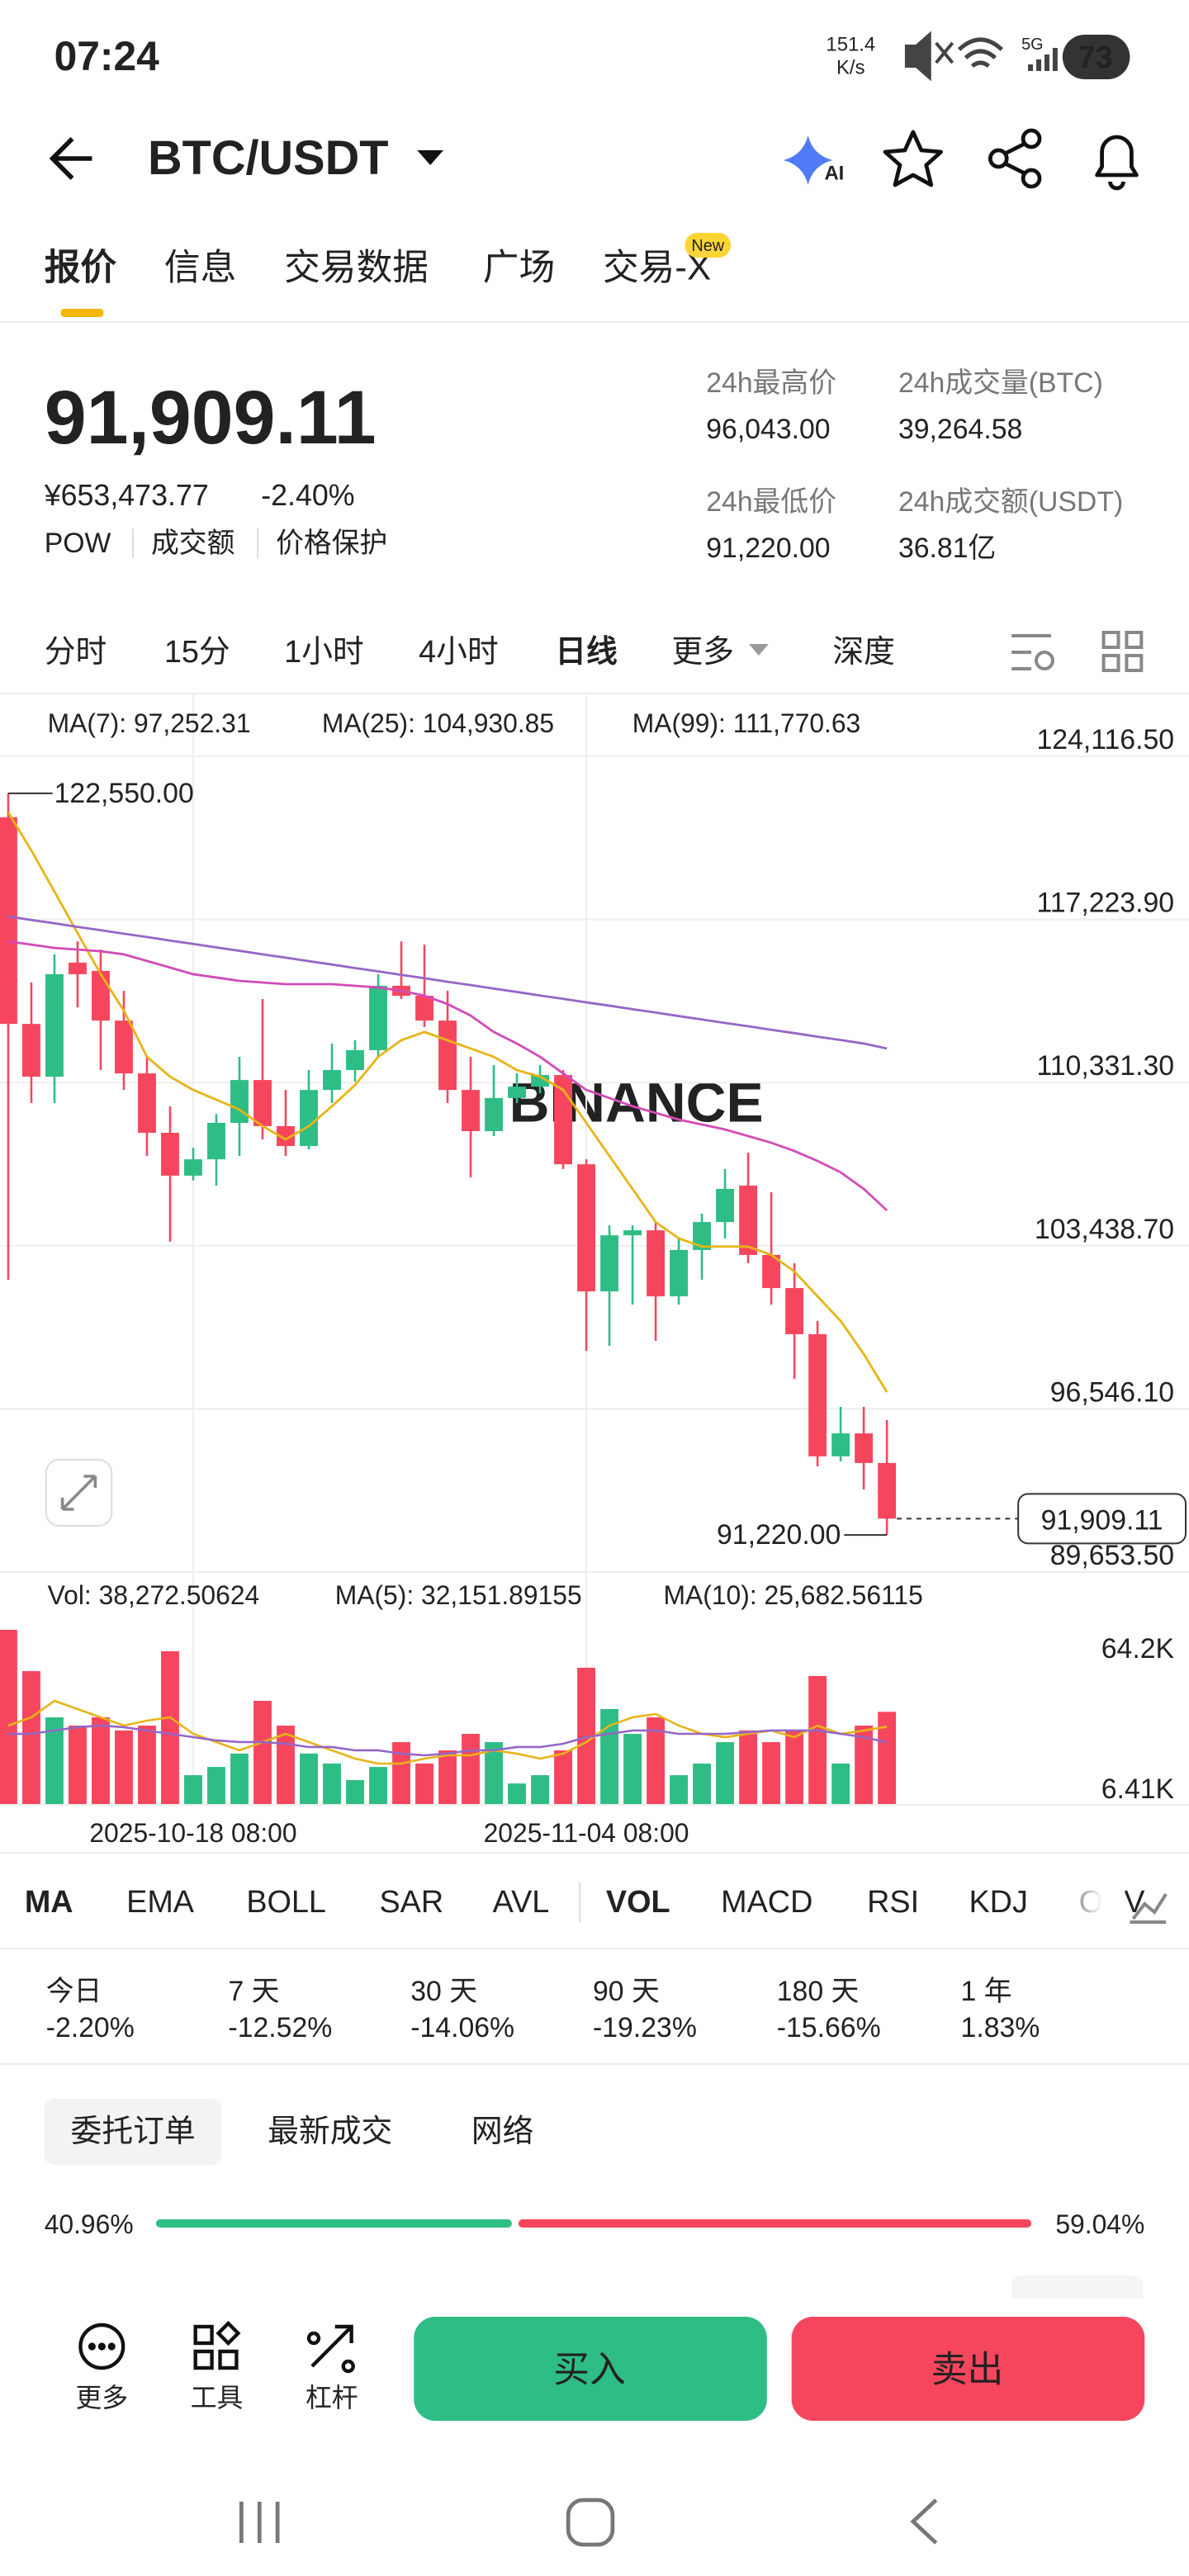 Image resolution: width=1189 pixels, height=2576 pixels. Describe the element at coordinates (590, 2369) in the screenshot. I see `buy-button` at that location.